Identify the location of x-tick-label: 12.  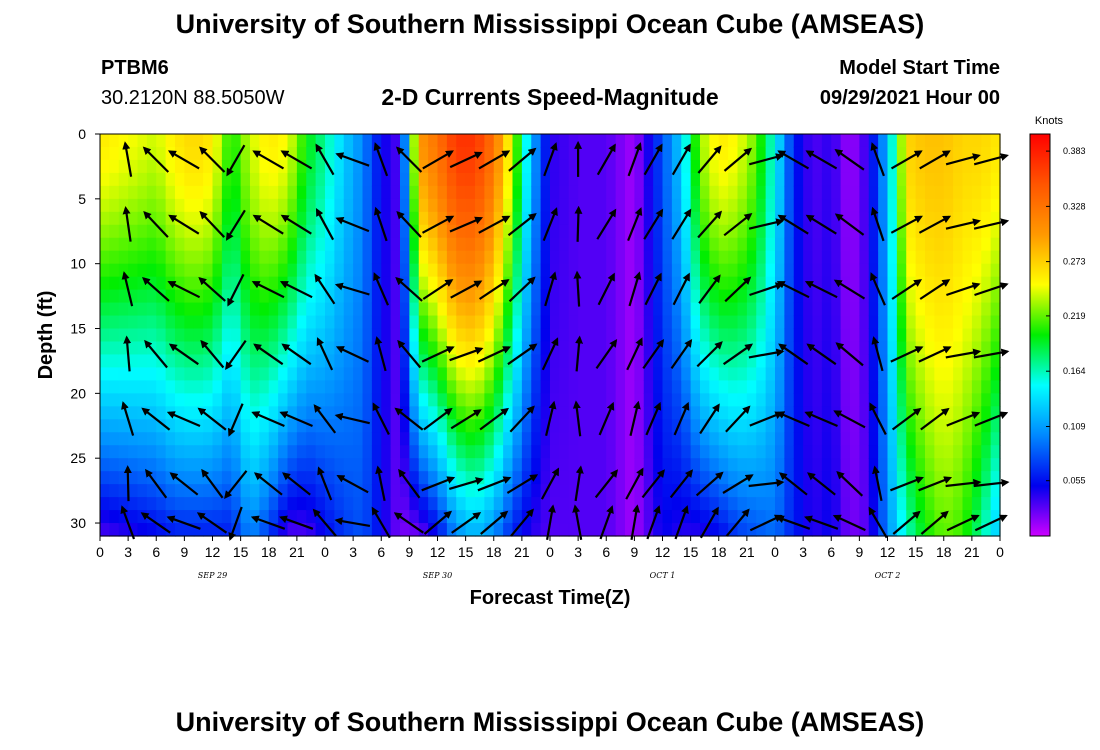
(438, 552).